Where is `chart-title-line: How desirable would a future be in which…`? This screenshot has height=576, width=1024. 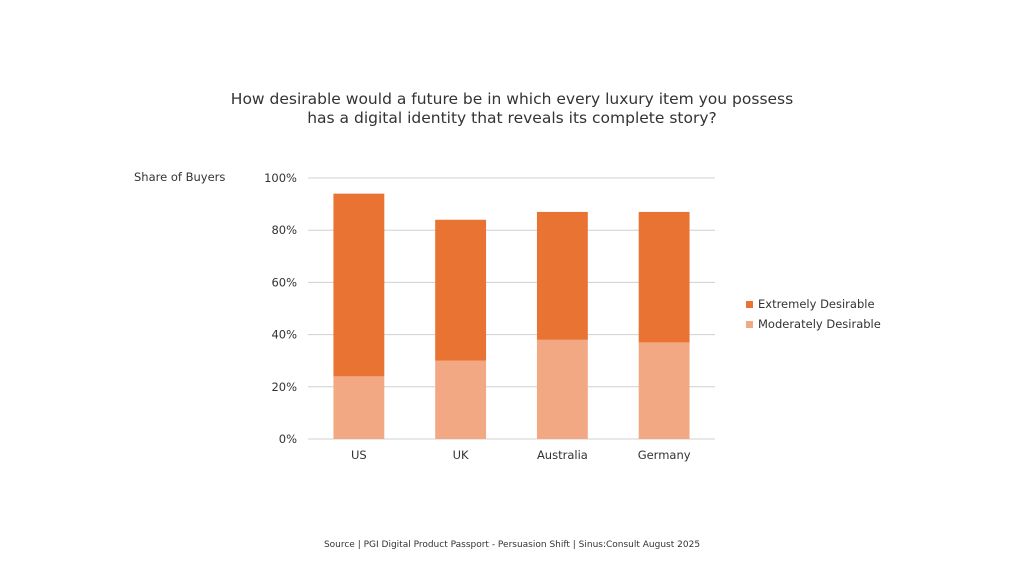 chart-title-line: How desirable would a future be in which… is located at coordinates (512, 99).